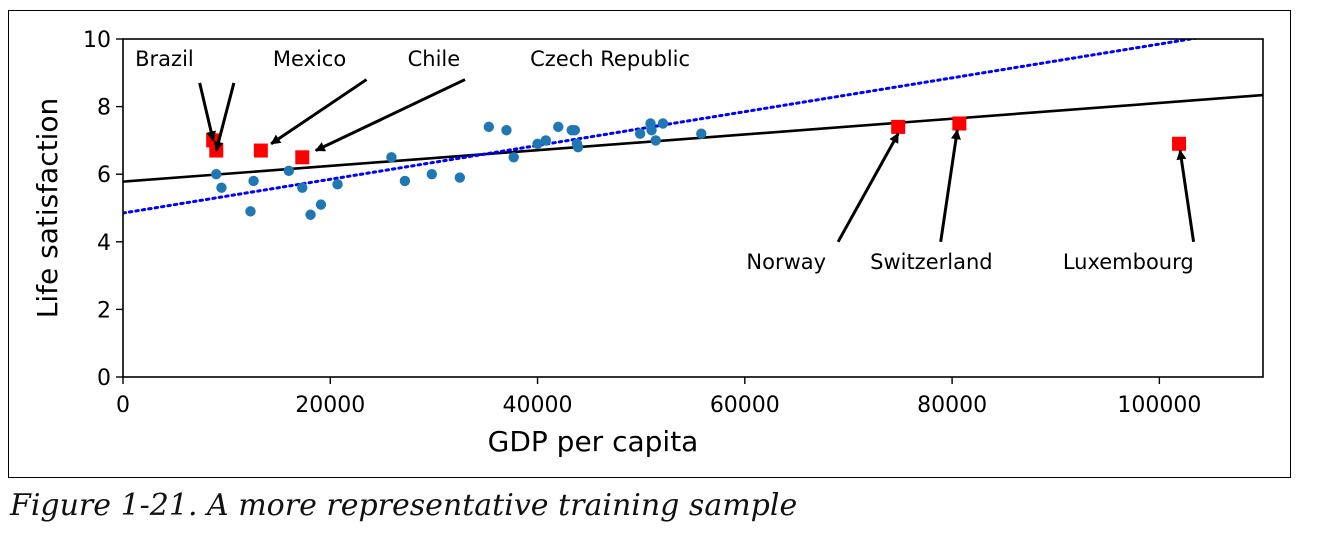  What do you see at coordinates (104, 378) in the screenshot?
I see `y-tick-label: 0` at bounding box center [104, 378].